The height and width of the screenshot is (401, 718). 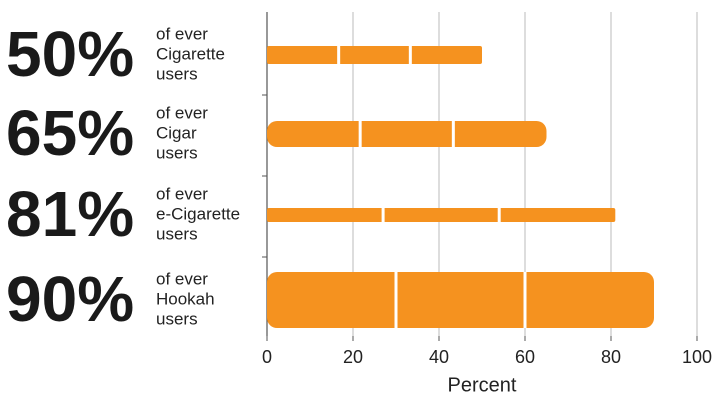 What do you see at coordinates (185, 298) in the screenshot?
I see `category-label: Hookah` at bounding box center [185, 298].